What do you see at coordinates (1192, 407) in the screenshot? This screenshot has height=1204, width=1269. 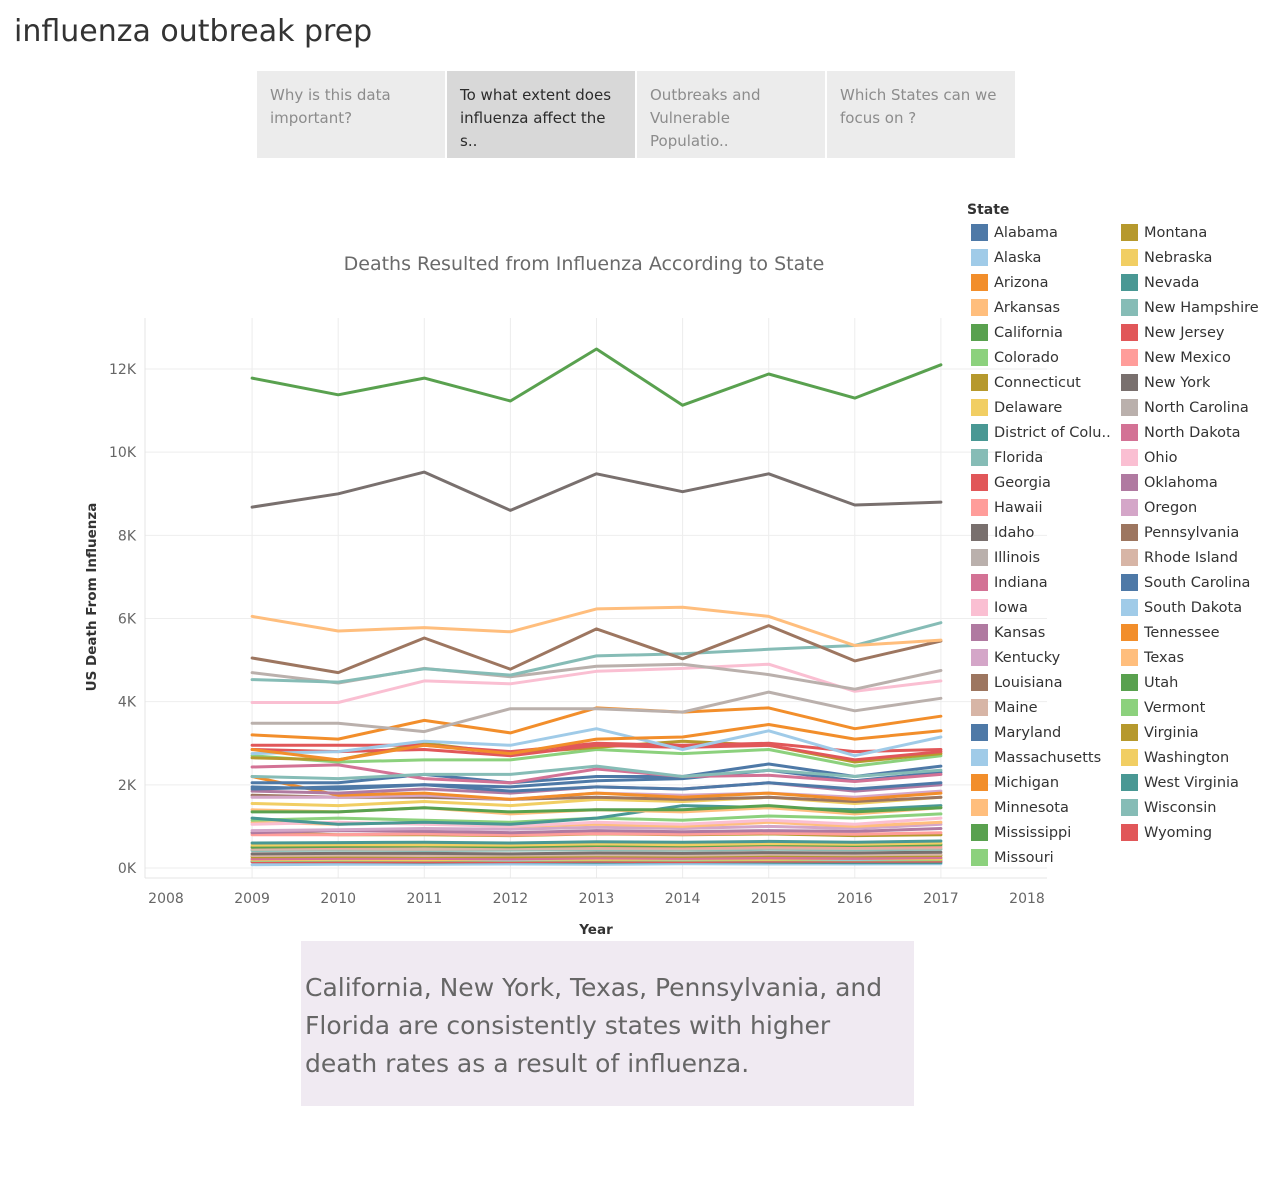 I see `legend-item: North Carolina` at bounding box center [1192, 407].